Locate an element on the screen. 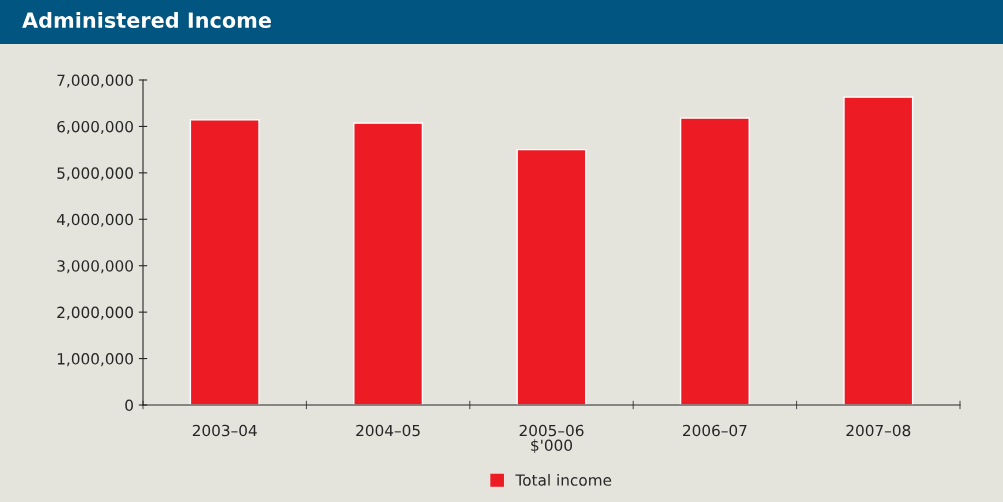 This screenshot has width=1003, height=502. x-tick-label: 2007–08 is located at coordinates (878, 430).